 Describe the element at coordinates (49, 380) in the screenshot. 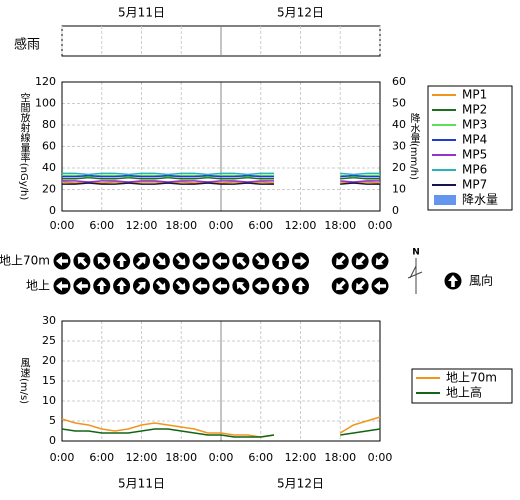

I see `y-tick-label: 15` at that location.